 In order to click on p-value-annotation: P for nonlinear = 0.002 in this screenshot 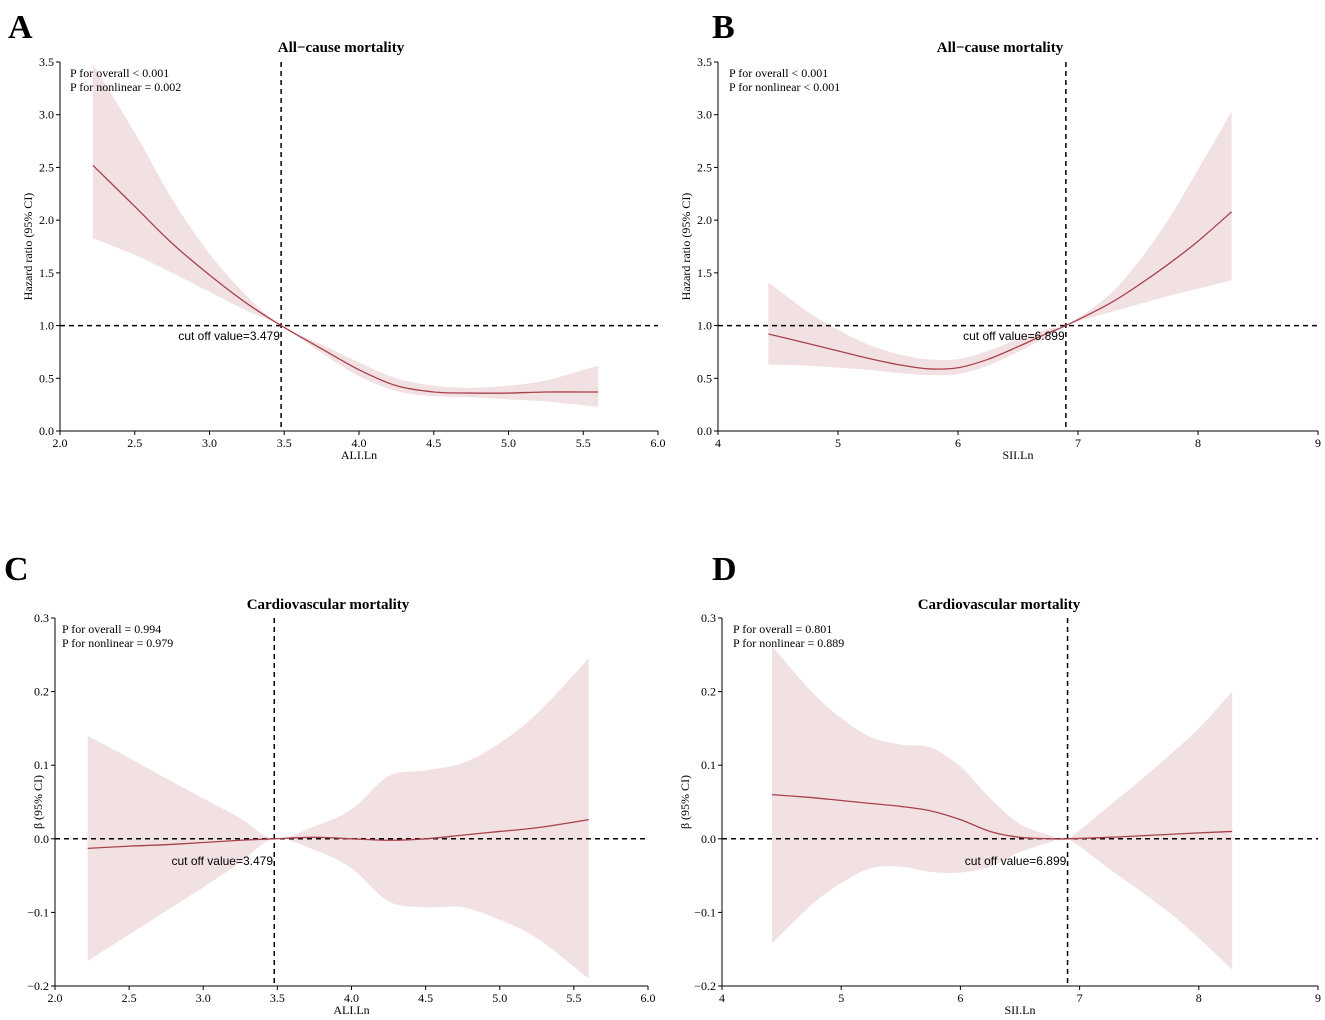, I will do `click(125, 87)`.